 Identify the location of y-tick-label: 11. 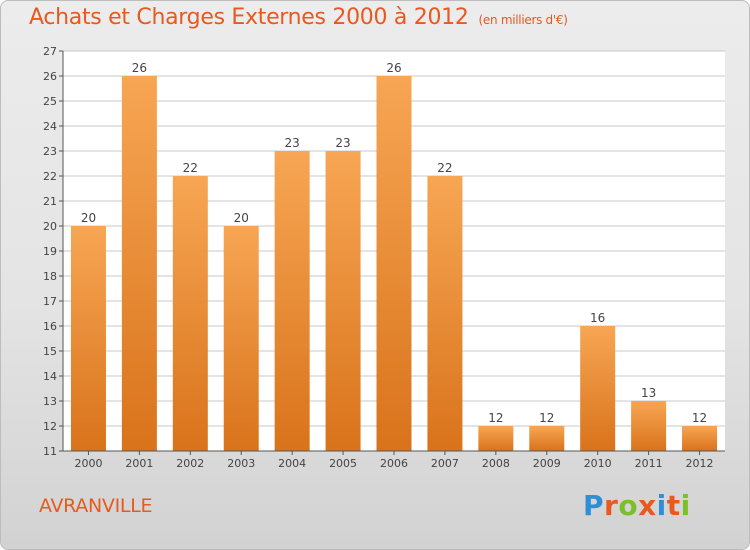
(50, 451).